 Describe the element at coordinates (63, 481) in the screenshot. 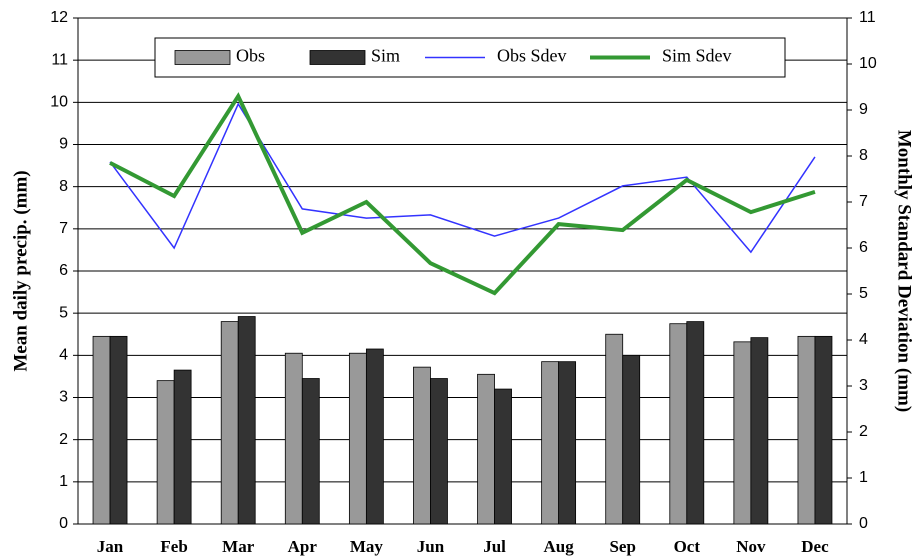

I see `y-tick-label: 1` at that location.